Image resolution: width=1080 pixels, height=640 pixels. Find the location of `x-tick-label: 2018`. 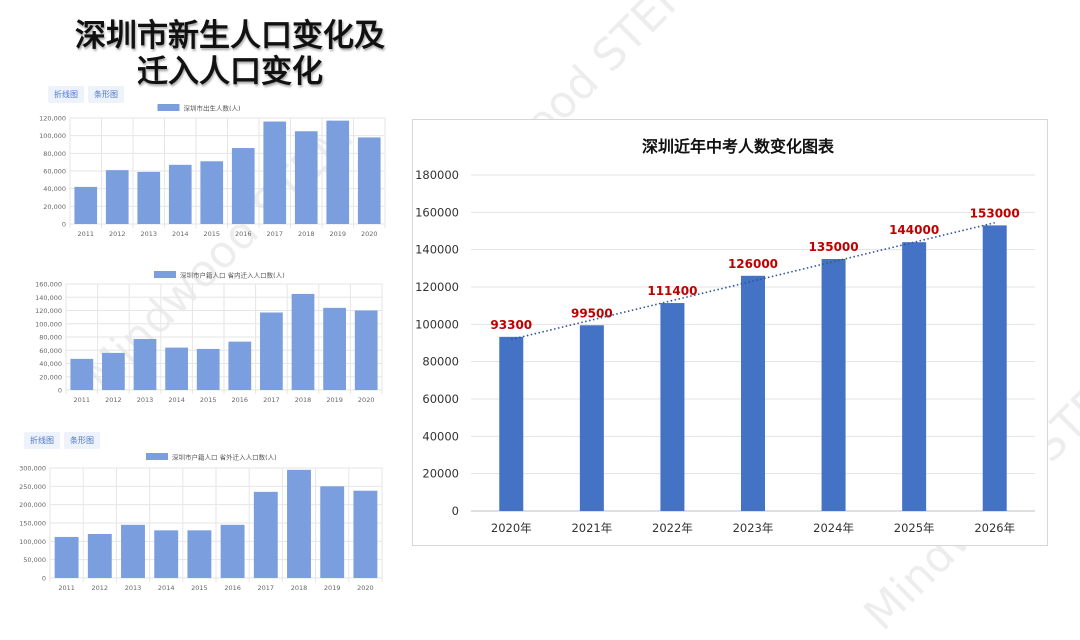

x-tick-label: 2018 is located at coordinates (306, 234).